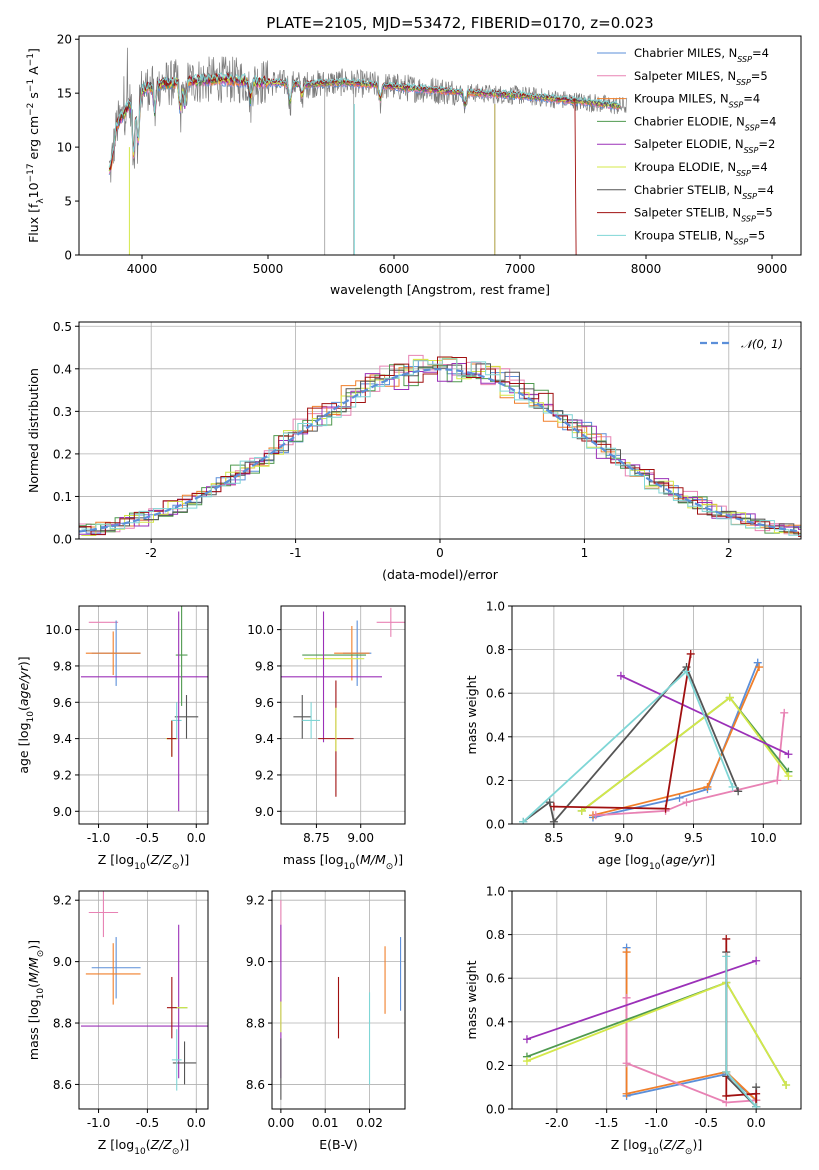  I want to click on mass-vs-EBV-axes: 0.00 0.01 0.02 8.6 8.8 9.0 9.2, so click(325, 1010).